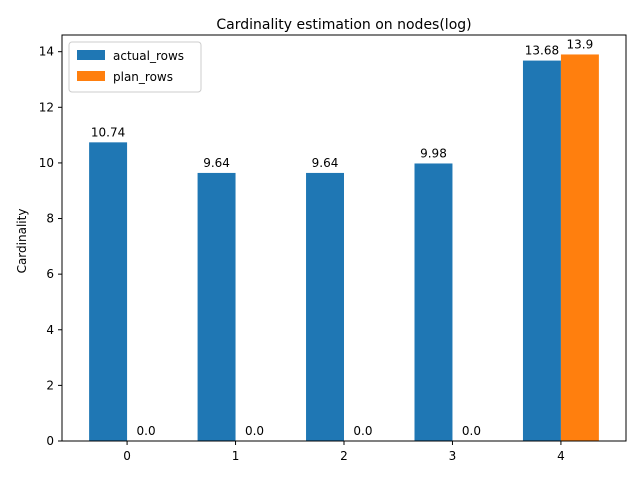  I want to click on chart-title: Cardinality estimation on nodes(log), so click(343, 25).